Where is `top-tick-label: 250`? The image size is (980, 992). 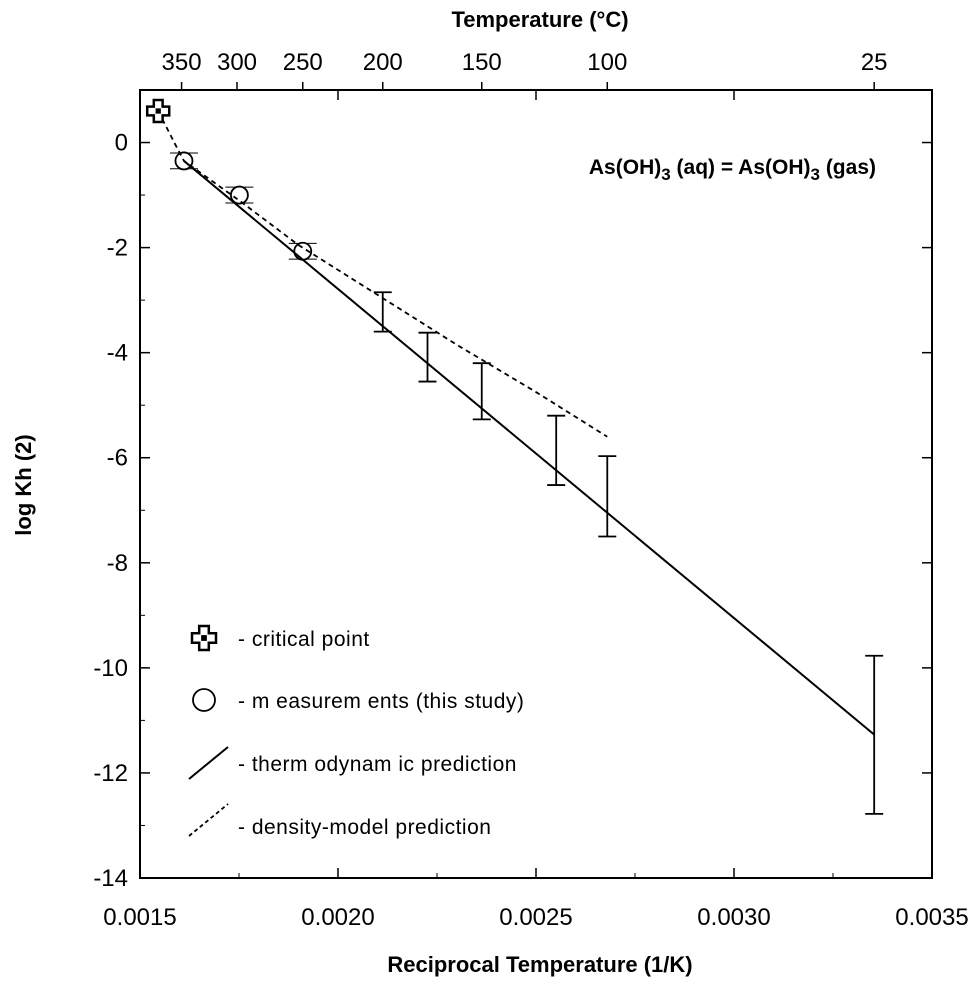 top-tick-label: 250 is located at coordinates (303, 62).